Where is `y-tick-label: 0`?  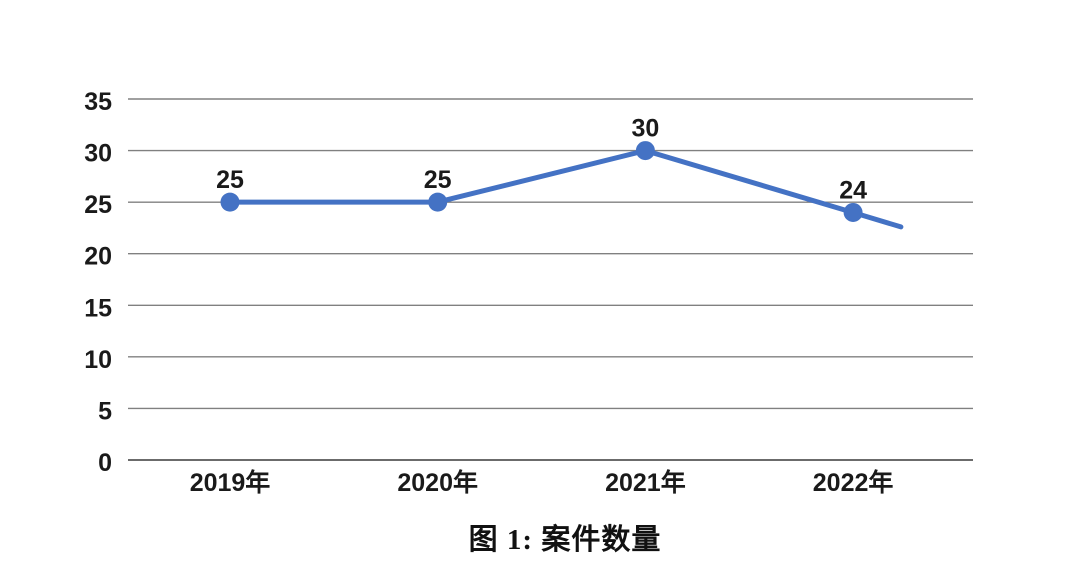 y-tick-label: 0 is located at coordinates (105, 463).